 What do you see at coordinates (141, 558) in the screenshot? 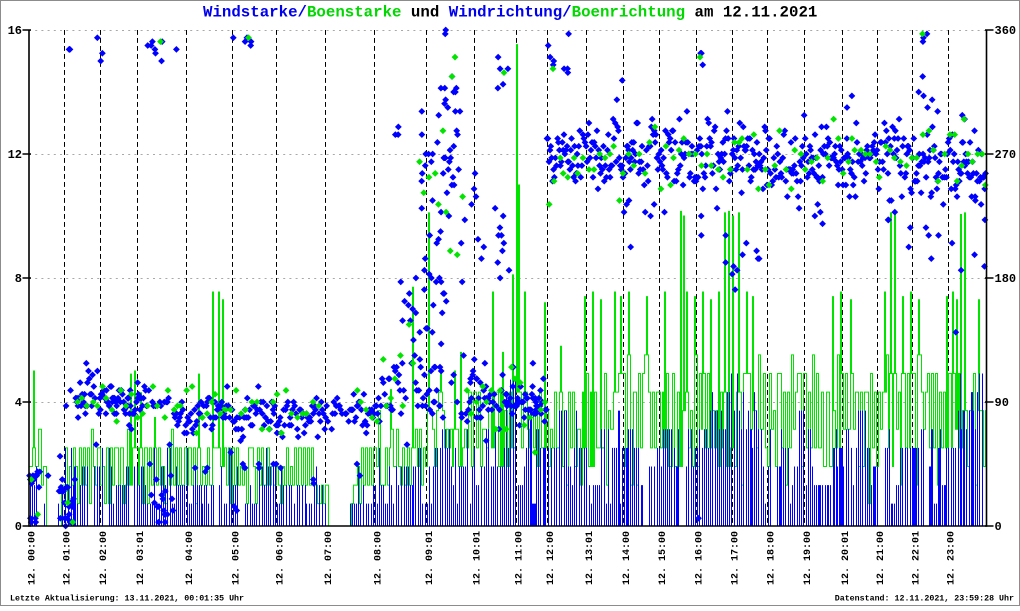
I see `svg-text: 12. 03:01` at bounding box center [141, 558].